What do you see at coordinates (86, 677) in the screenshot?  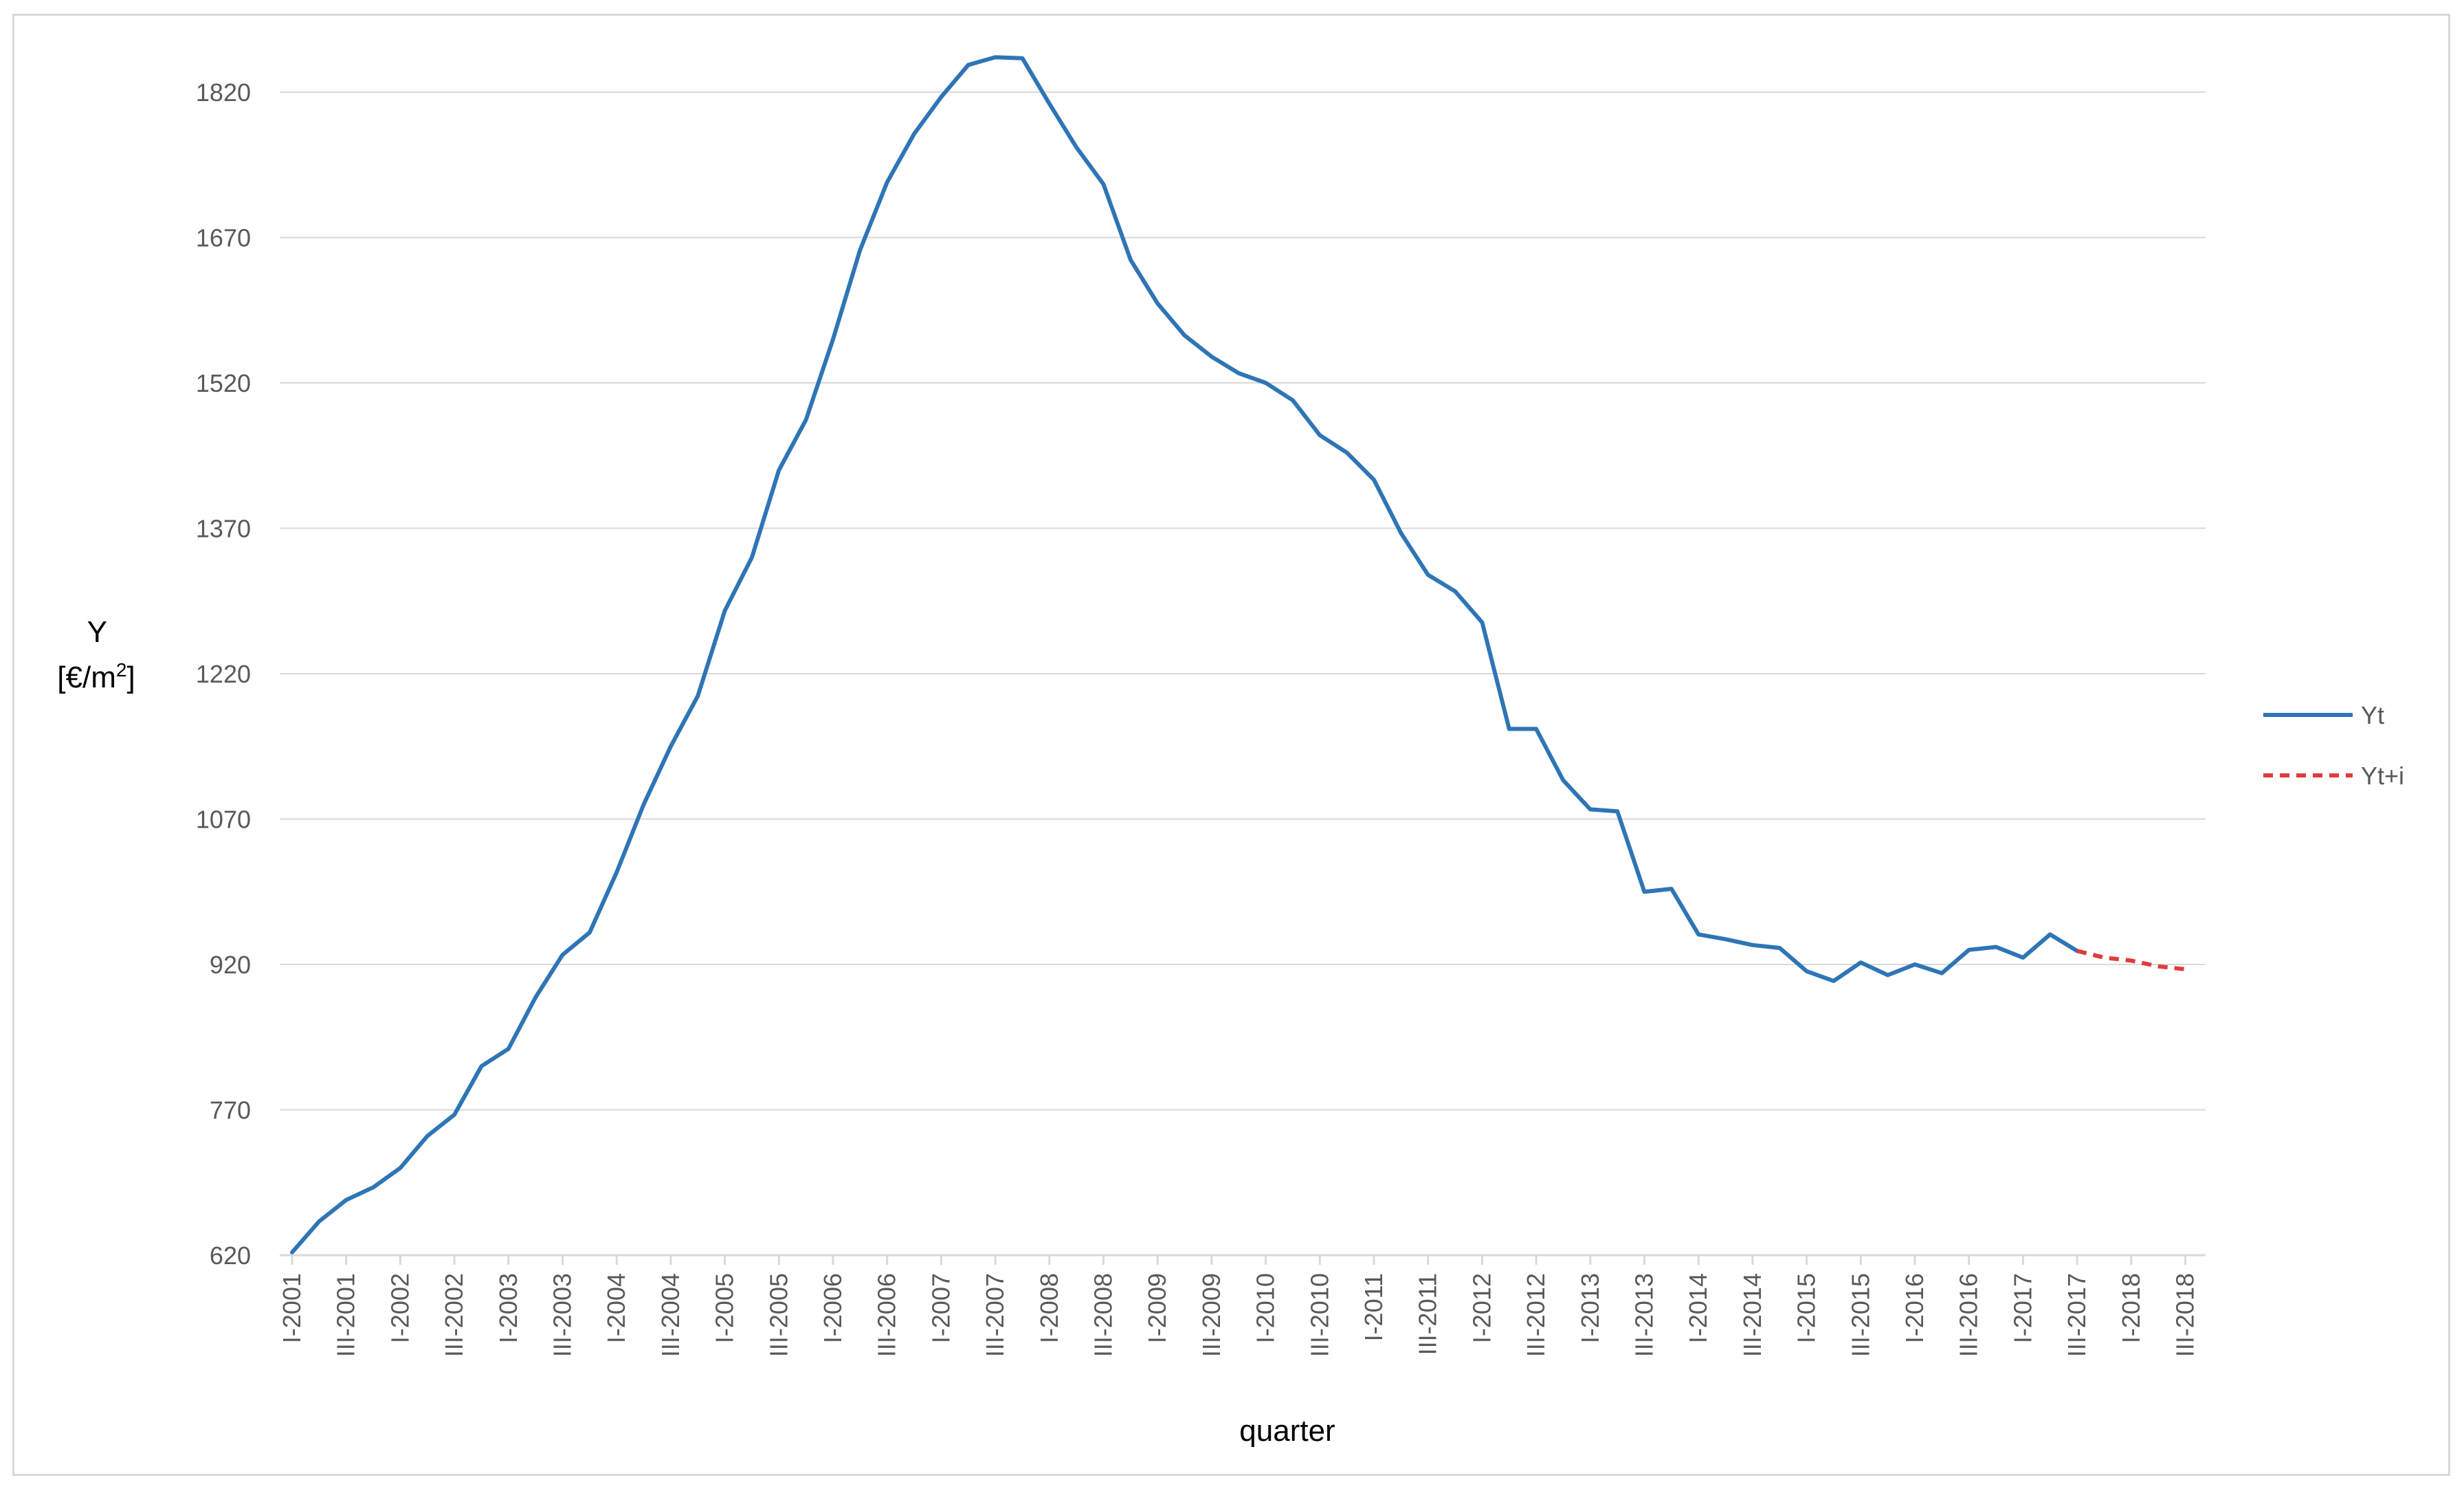 I see `y-axis-title-line2-prefix: [€/m` at bounding box center [86, 677].